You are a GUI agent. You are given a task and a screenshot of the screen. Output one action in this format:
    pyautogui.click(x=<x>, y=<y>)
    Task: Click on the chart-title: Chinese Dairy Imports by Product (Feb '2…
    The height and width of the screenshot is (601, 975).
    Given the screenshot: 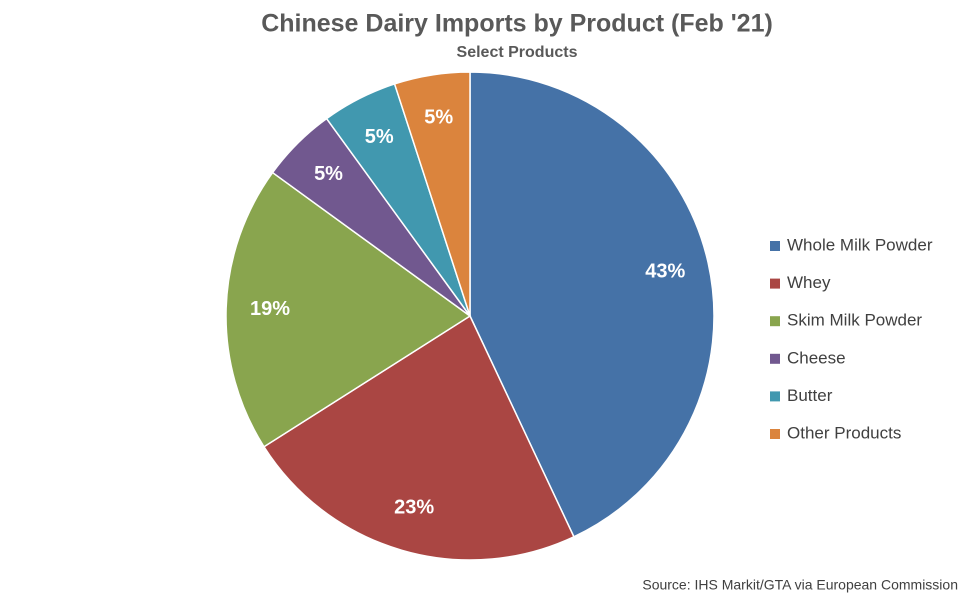 What is the action you would take?
    pyautogui.click(x=517, y=24)
    